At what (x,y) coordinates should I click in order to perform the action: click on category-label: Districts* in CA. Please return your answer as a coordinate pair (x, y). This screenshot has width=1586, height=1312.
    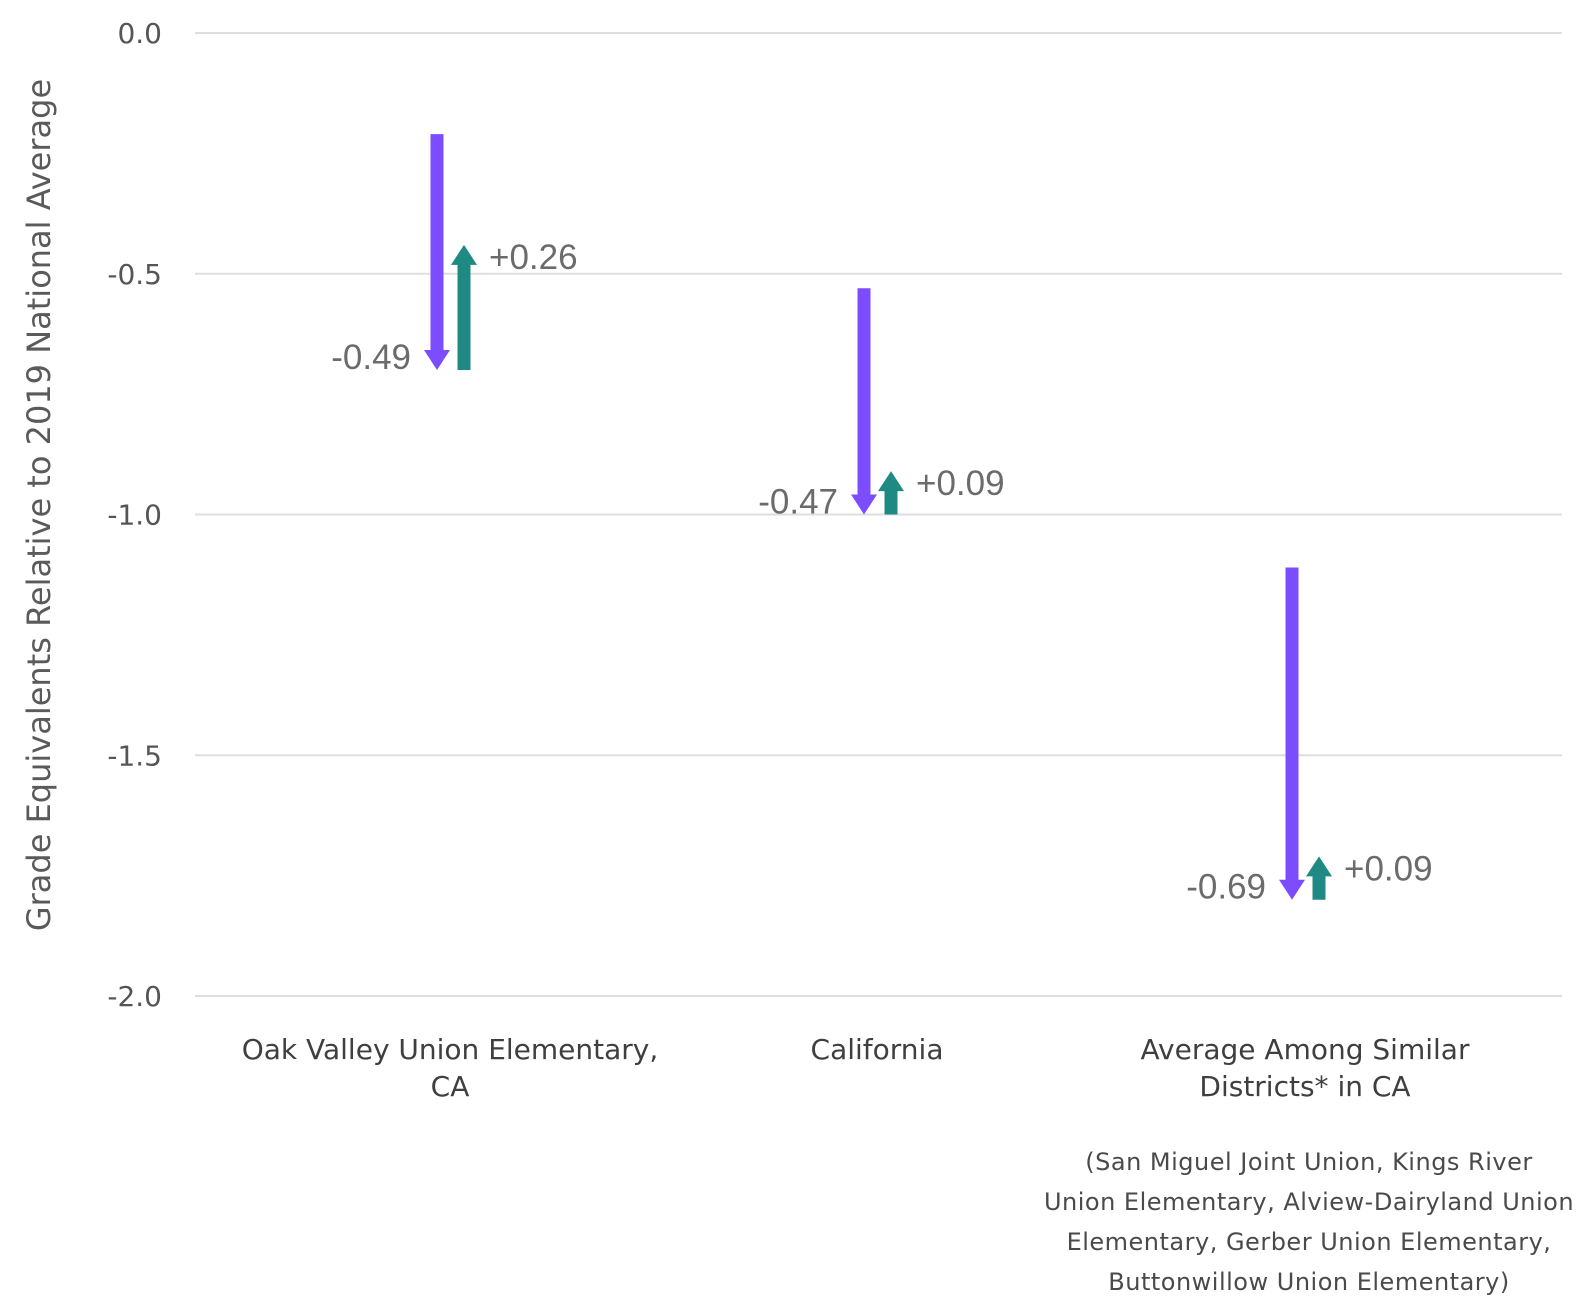
    Looking at the image, I should click on (1304, 1086).